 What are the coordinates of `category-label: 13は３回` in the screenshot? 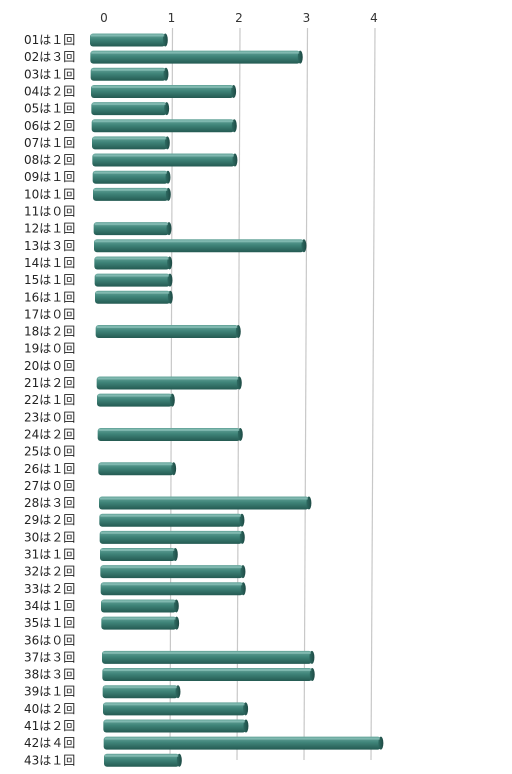 It's located at (49, 246).